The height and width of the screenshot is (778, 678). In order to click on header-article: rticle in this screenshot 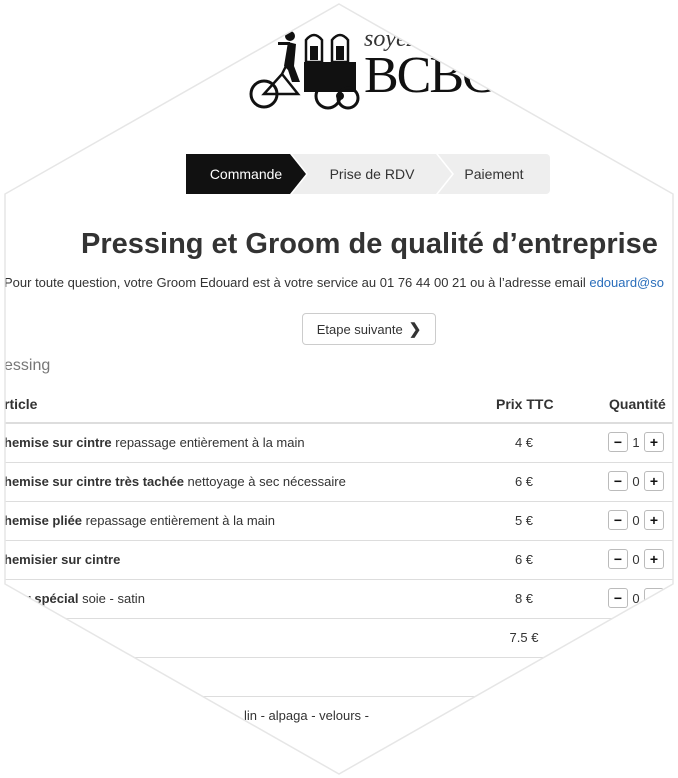, I will do `click(21, 404)`.